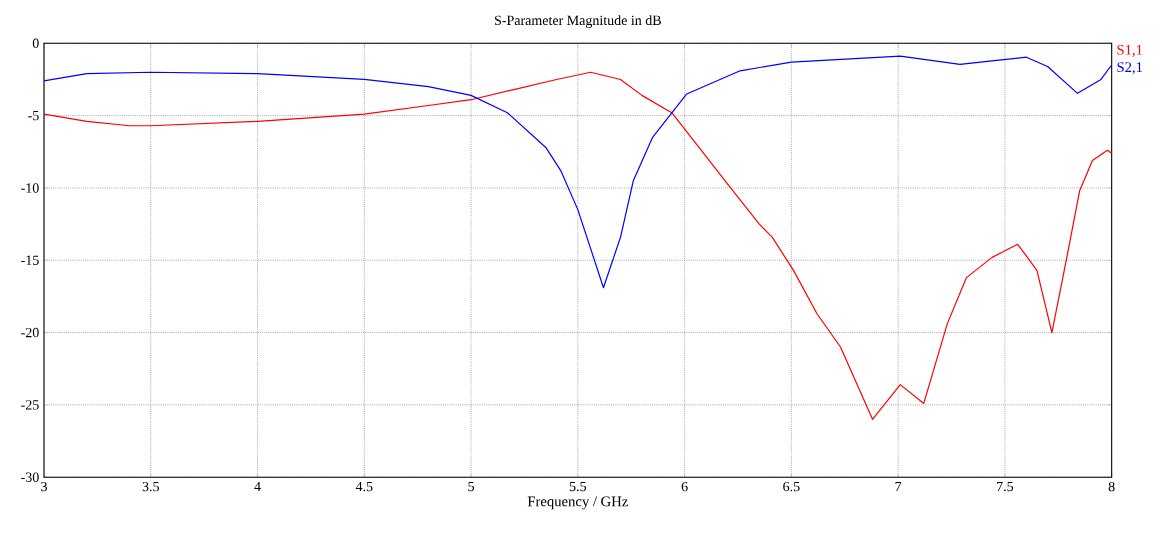 The height and width of the screenshot is (537, 1161). Describe the element at coordinates (577, 503) in the screenshot. I see `x-axis-title: Frequency / GHz` at that location.